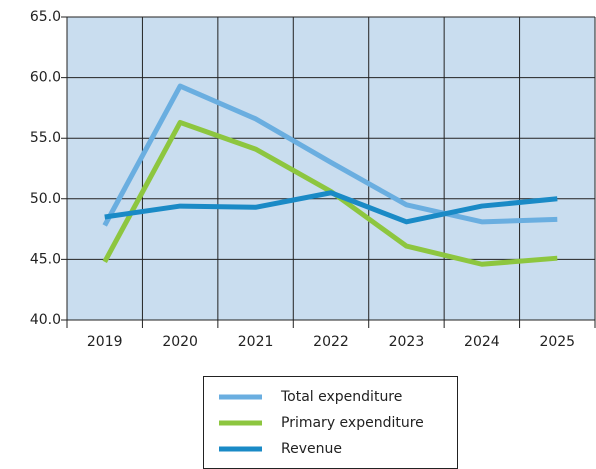 The image size is (596, 469). Describe the element at coordinates (341, 397) in the screenshot. I see `legend-label: Total expenditure` at that location.